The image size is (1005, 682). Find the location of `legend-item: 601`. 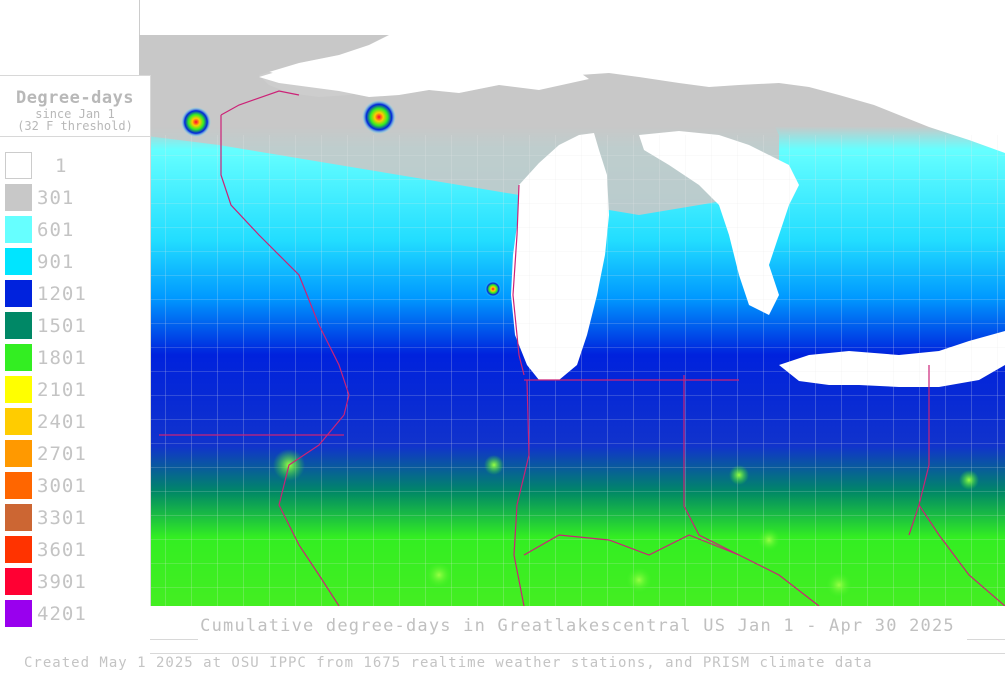

legend-item: 601 is located at coordinates (75, 230).